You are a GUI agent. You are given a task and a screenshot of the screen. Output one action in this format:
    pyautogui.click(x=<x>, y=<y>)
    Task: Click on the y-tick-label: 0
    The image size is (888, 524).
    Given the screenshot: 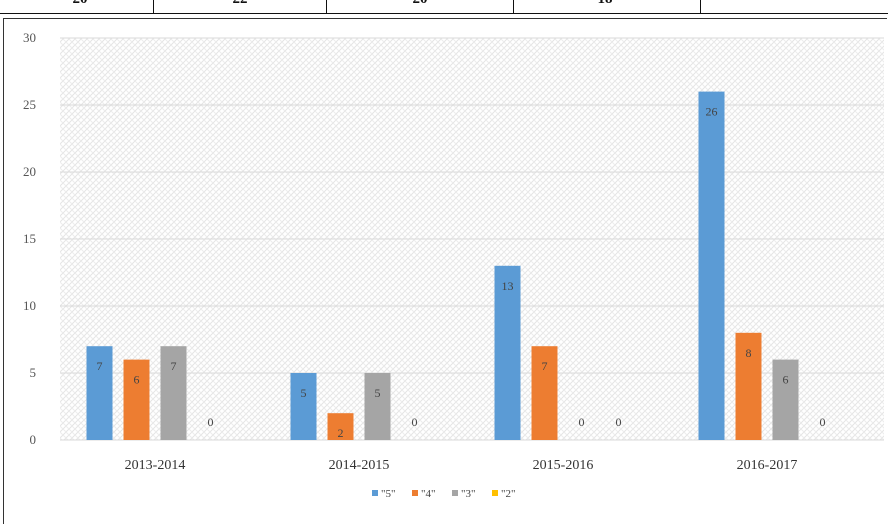 What is the action you would take?
    pyautogui.click(x=33, y=439)
    